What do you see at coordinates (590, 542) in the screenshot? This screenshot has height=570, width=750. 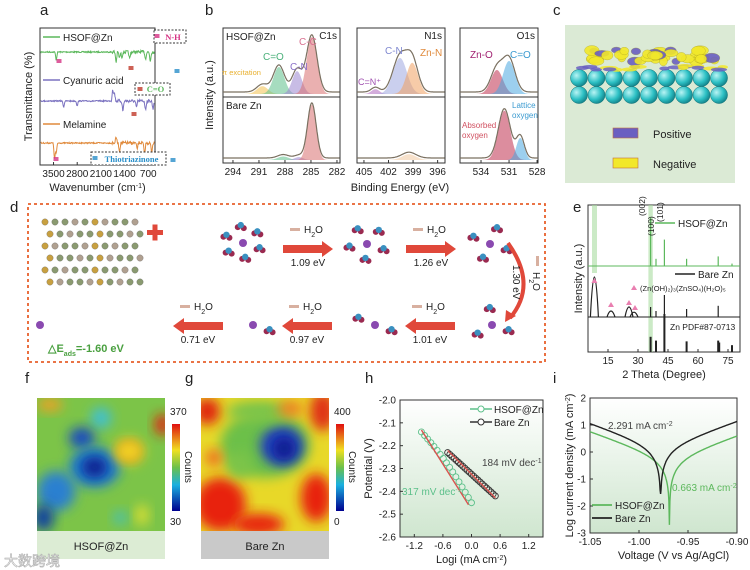 I see `x-tick-label: -1.05` at bounding box center [590, 542].